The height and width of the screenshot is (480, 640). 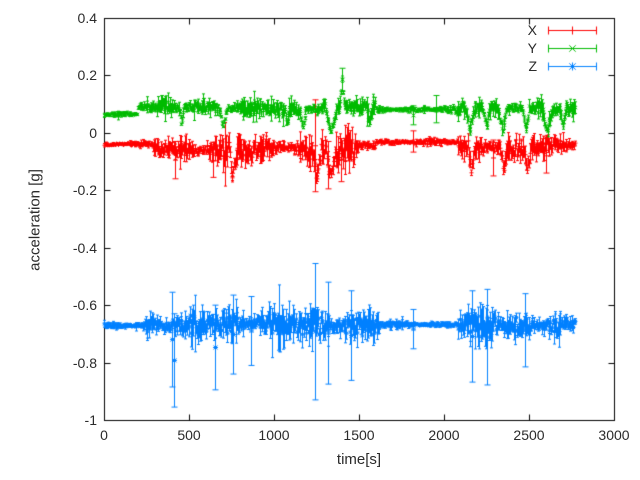 I want to click on x-tick-label-0: 0, so click(x=104, y=435).